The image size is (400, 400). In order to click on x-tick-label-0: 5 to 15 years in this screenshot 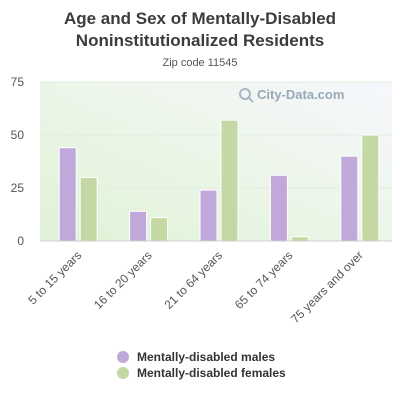, I will do `click(54, 277)`.